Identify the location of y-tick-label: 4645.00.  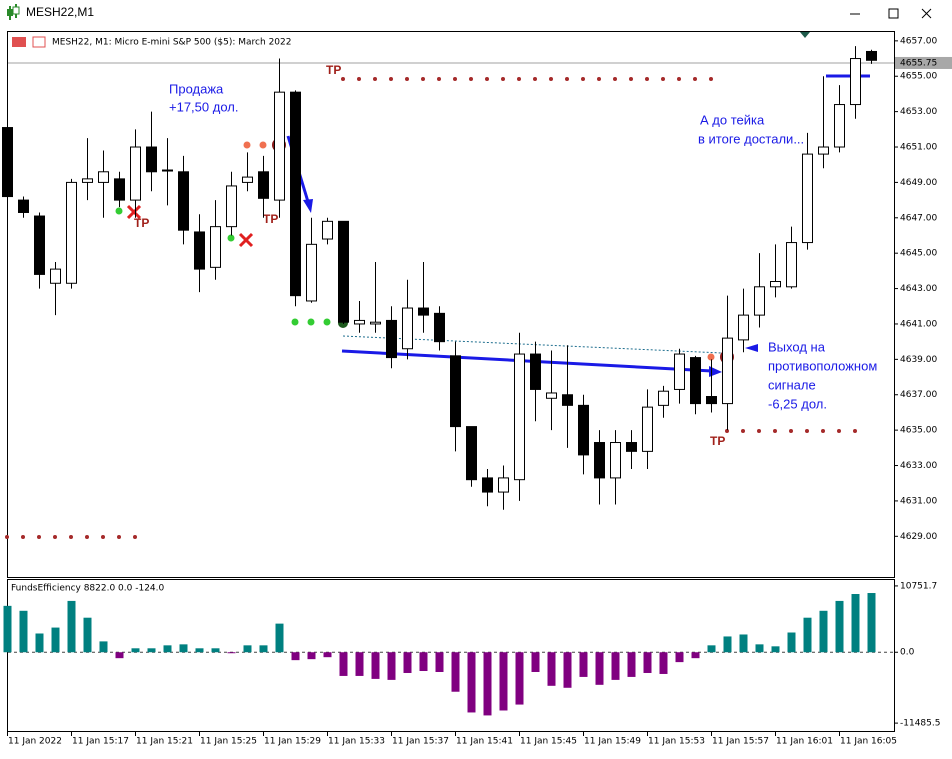
(918, 254).